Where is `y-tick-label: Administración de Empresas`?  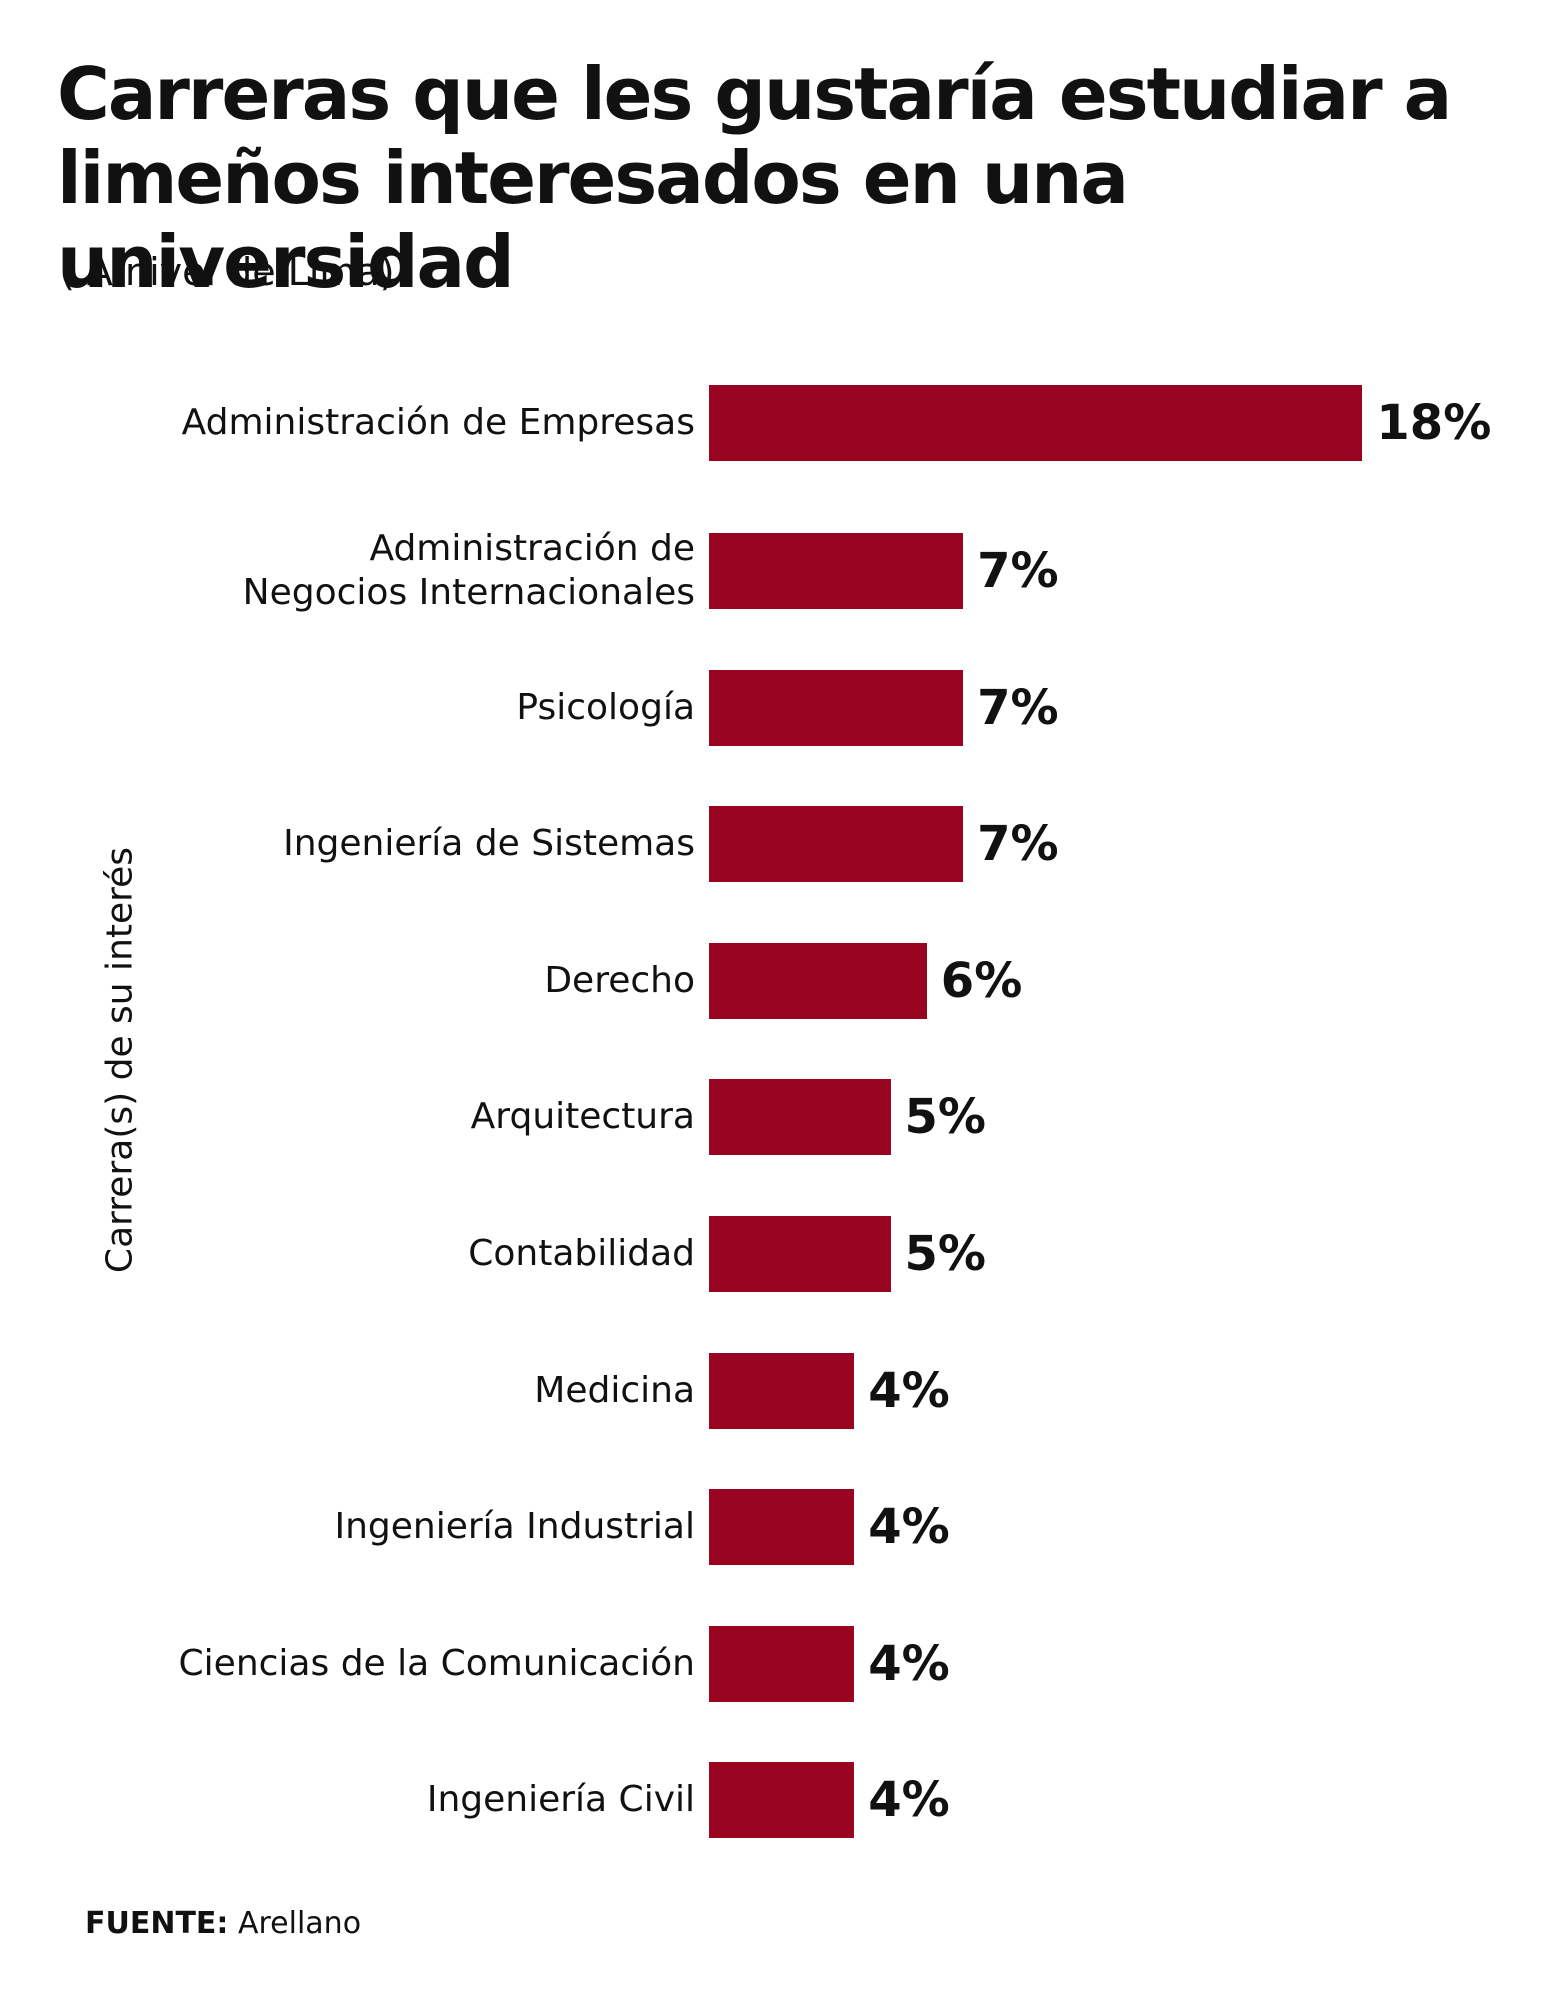
y-tick-label: Administración de Empresas is located at coordinates (438, 422).